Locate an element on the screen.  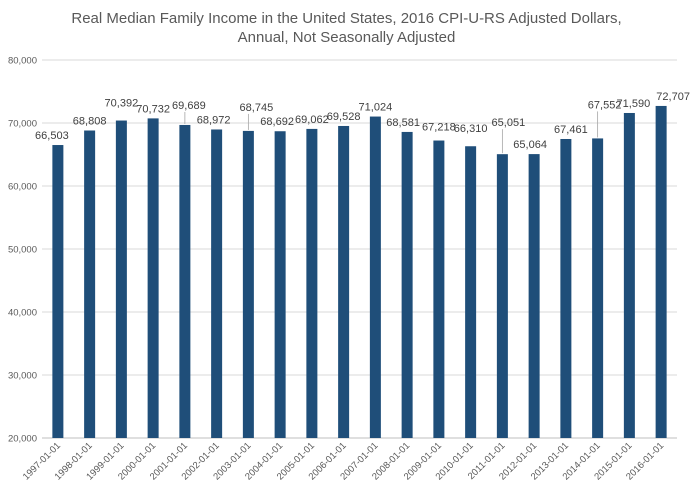
y-tick-label: 50,000 is located at coordinates (22, 250).